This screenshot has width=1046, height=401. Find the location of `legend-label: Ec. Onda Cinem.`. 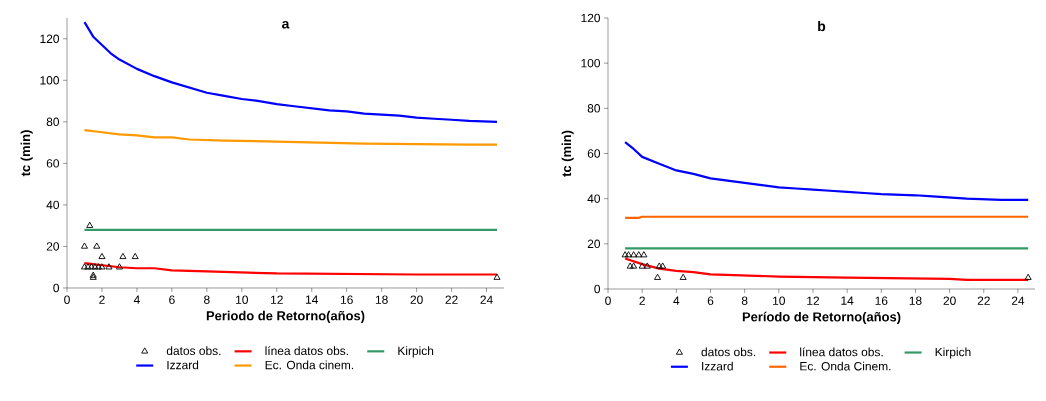

legend-label: Ec. Onda Cinem. is located at coordinates (845, 366).